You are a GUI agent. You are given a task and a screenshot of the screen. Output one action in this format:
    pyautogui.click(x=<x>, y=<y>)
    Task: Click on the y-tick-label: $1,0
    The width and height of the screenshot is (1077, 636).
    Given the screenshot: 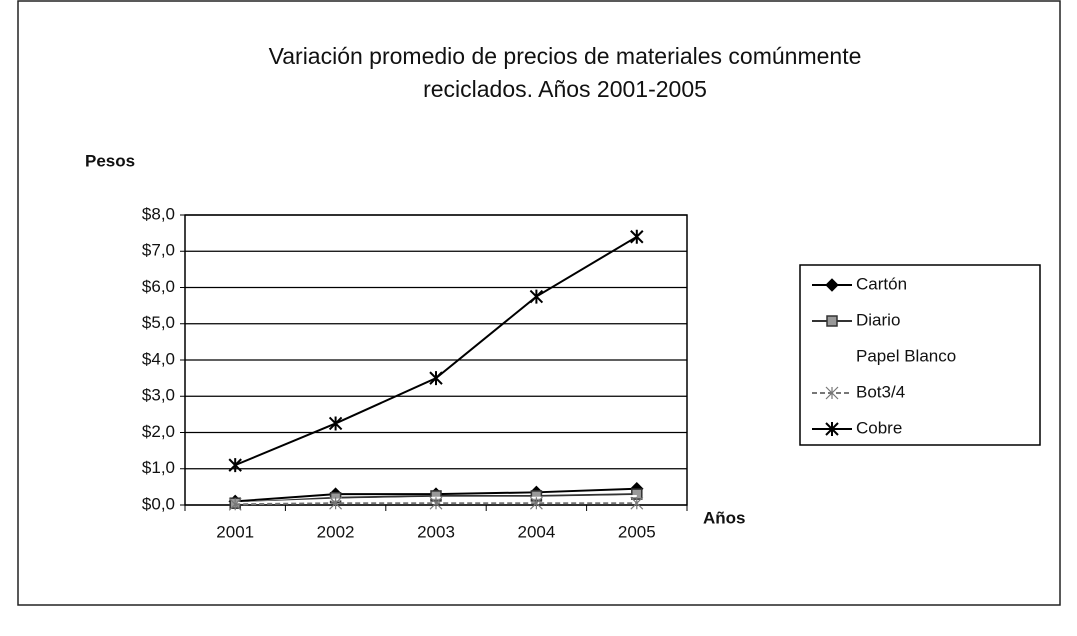 What is the action you would take?
    pyautogui.click(x=158, y=467)
    